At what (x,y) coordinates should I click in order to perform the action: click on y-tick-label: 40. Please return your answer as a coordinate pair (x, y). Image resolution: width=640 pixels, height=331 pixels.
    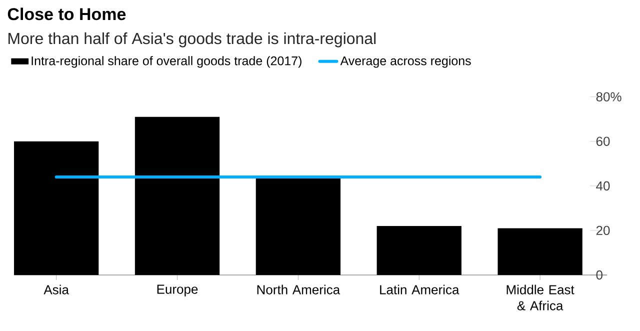
    Looking at the image, I should click on (603, 186).